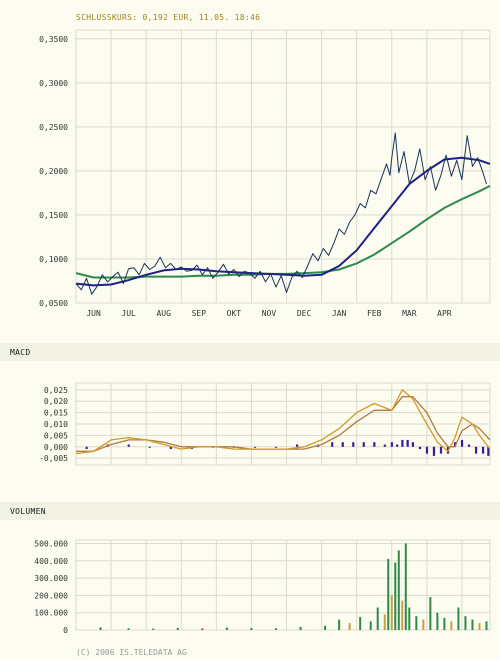 The image size is (500, 660). What do you see at coordinates (53, 171) in the screenshot?
I see `price-ytick-label: 0,2000` at bounding box center [53, 171].